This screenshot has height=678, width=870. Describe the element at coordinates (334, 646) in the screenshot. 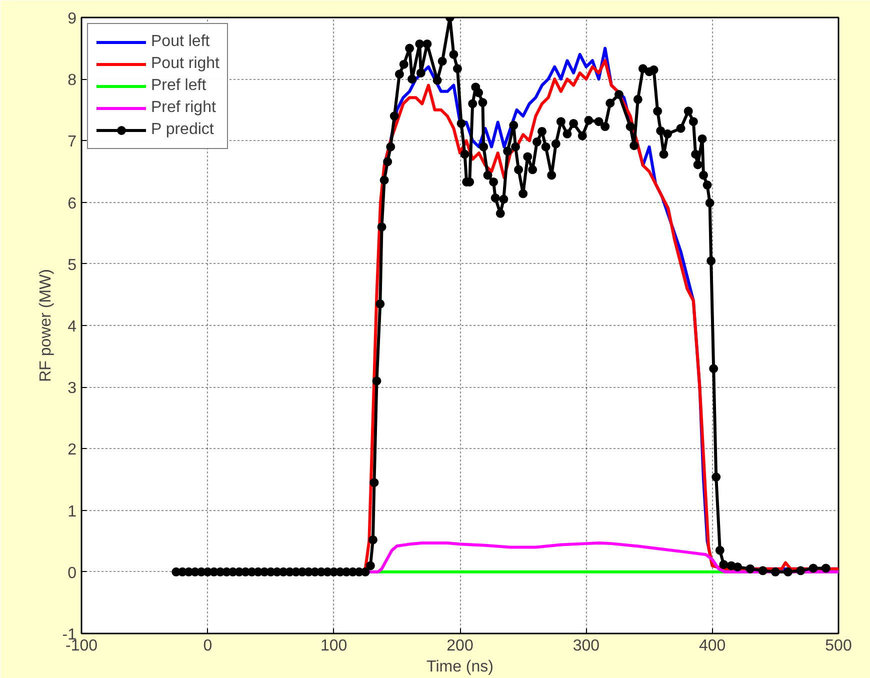

I see `x-tick-label: 100` at that location.